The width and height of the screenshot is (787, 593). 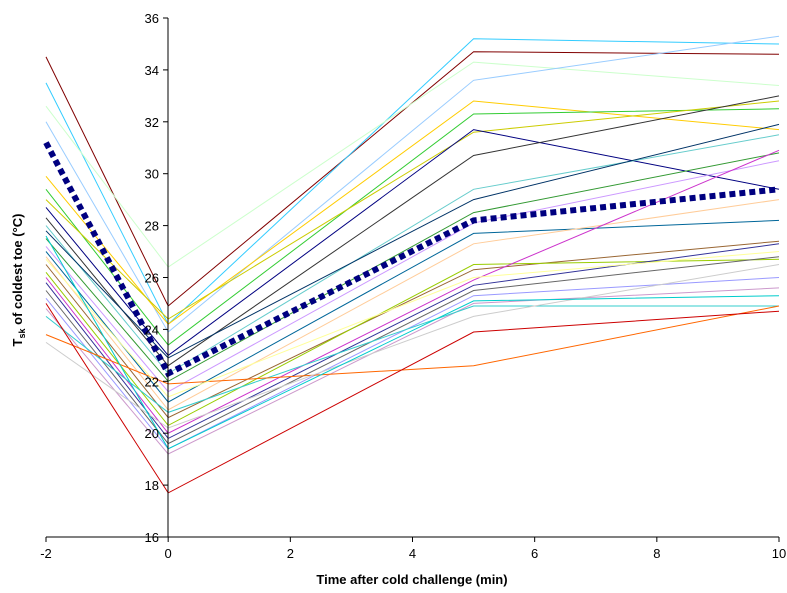 What do you see at coordinates (46, 553) in the screenshot?
I see `x-tick-label: -2` at bounding box center [46, 553].